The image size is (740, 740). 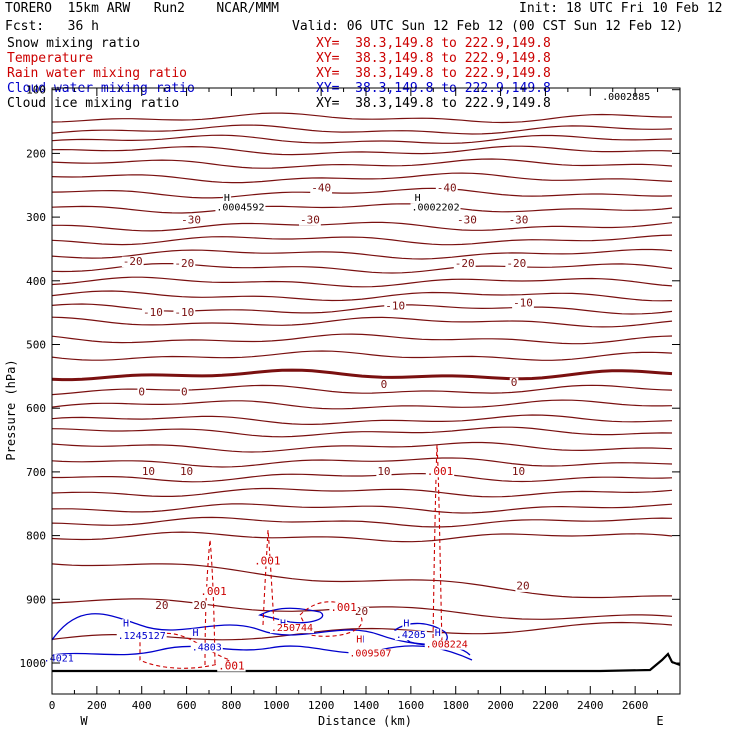 I want to click on cloud-water-label: .4205, so click(x=411, y=635).